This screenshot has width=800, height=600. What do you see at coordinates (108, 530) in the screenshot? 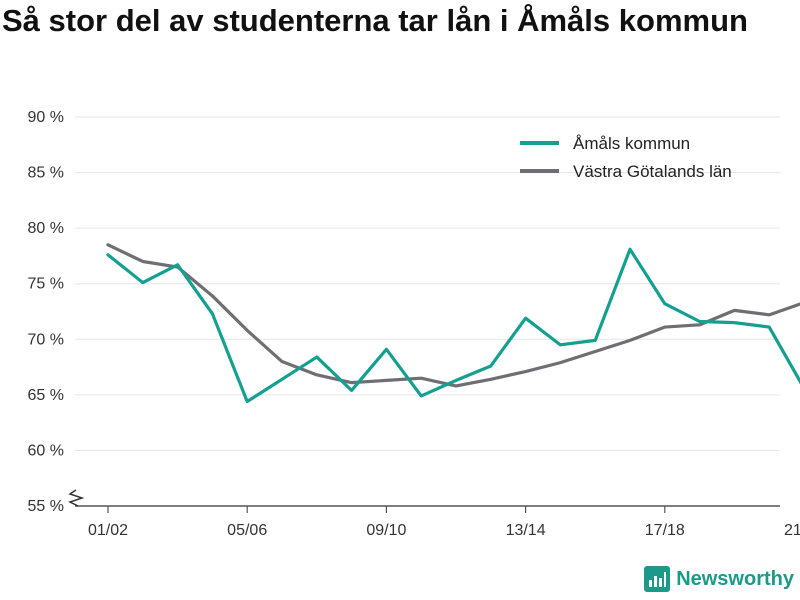
I see `x-tick-label: 01/02` at bounding box center [108, 530].